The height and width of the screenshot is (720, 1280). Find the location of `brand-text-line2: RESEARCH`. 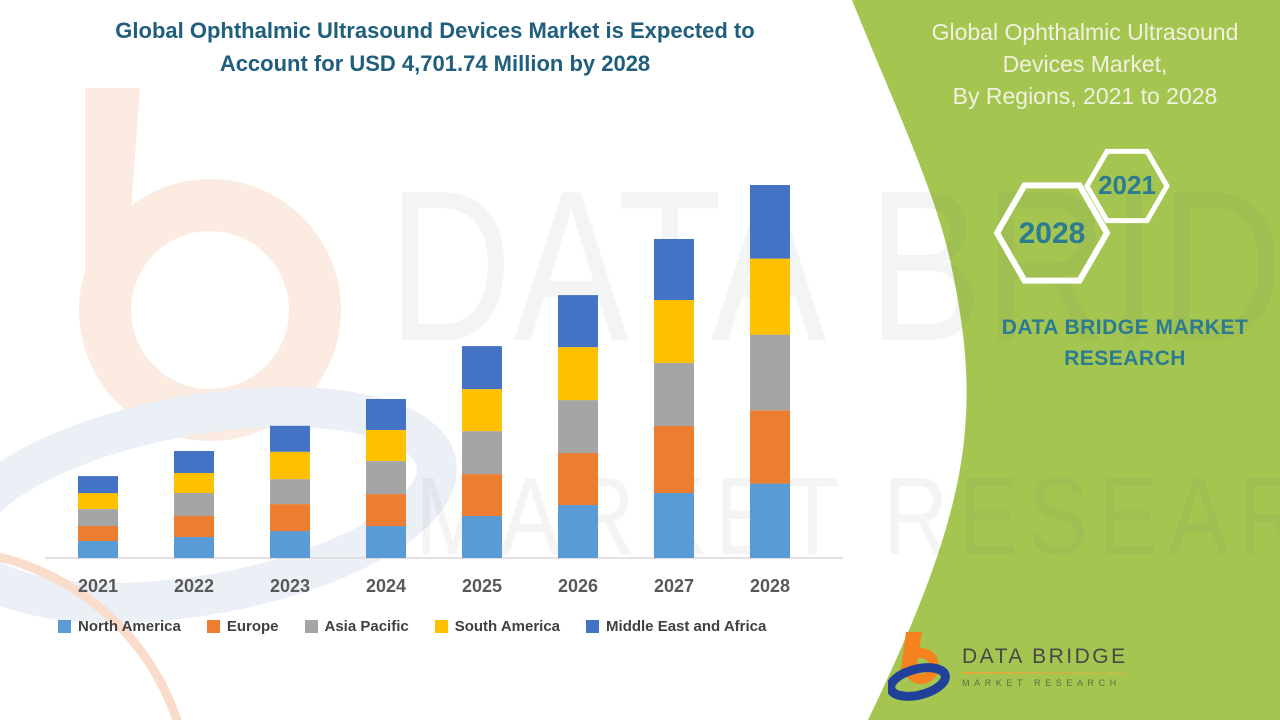

brand-text-line2: RESEARCH is located at coordinates (1125, 358).